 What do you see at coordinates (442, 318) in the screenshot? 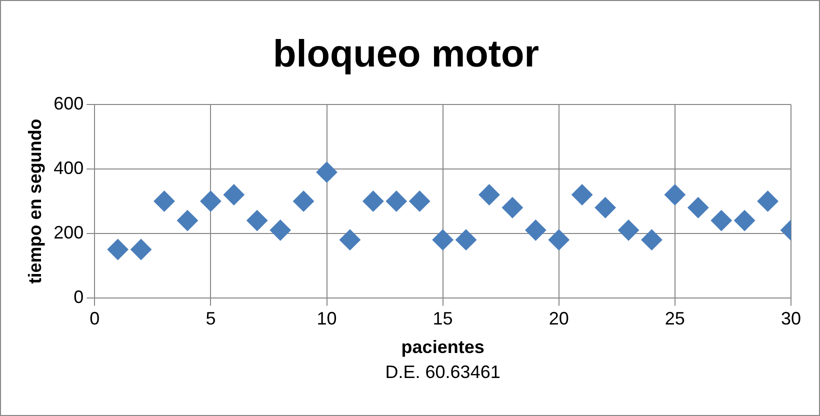
I see `x-tick-label: 15` at bounding box center [442, 318].